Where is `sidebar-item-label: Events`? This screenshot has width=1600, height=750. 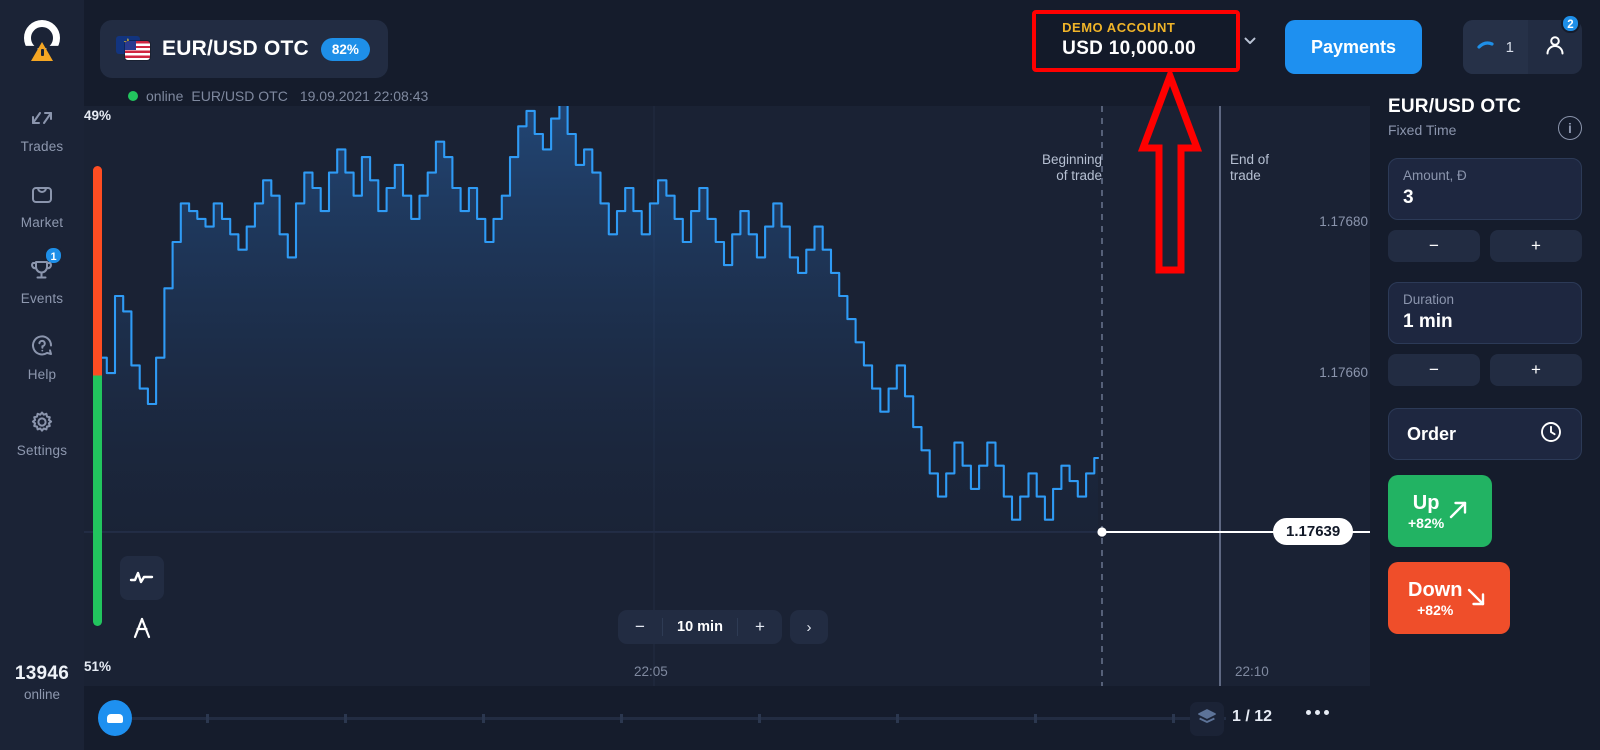 sidebar-item-label: Events is located at coordinates (42, 298).